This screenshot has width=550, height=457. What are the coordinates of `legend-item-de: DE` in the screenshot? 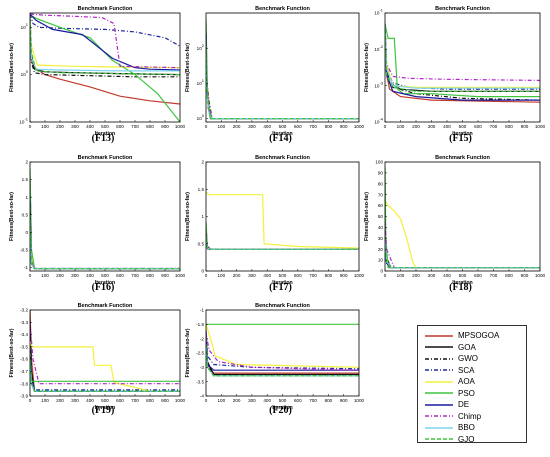 It's located at (475, 405).